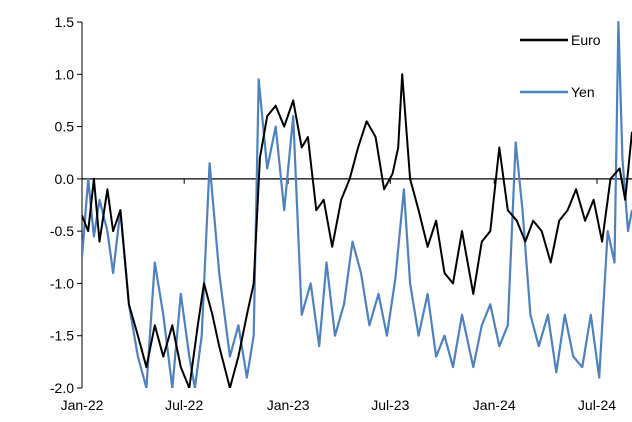  Describe the element at coordinates (586, 40) in the screenshot. I see `legend-label-euro: Euro` at that location.